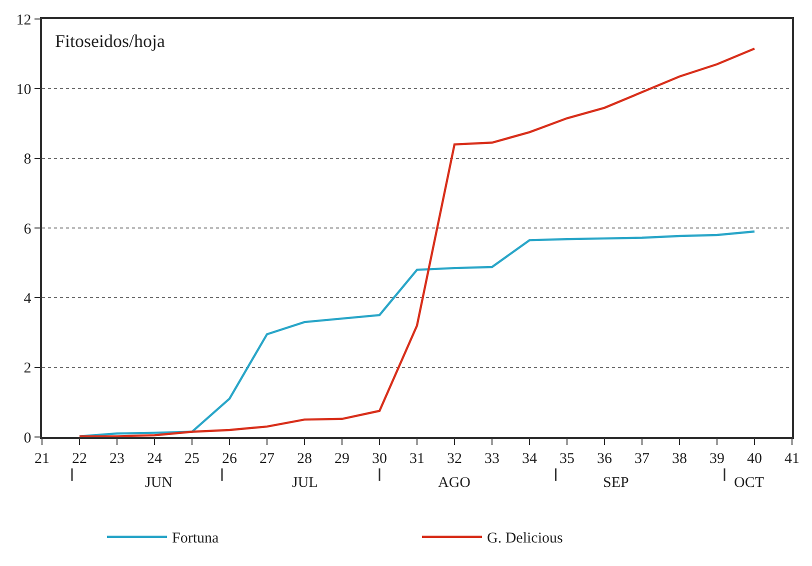 This screenshot has height=566, width=812. I want to click on text: JUN, so click(159, 483).